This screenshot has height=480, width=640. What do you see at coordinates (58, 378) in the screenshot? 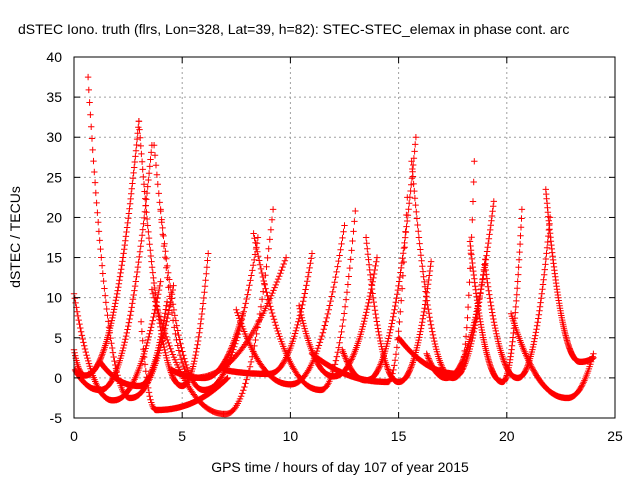
I see `y-tick-label: 0` at bounding box center [58, 378].